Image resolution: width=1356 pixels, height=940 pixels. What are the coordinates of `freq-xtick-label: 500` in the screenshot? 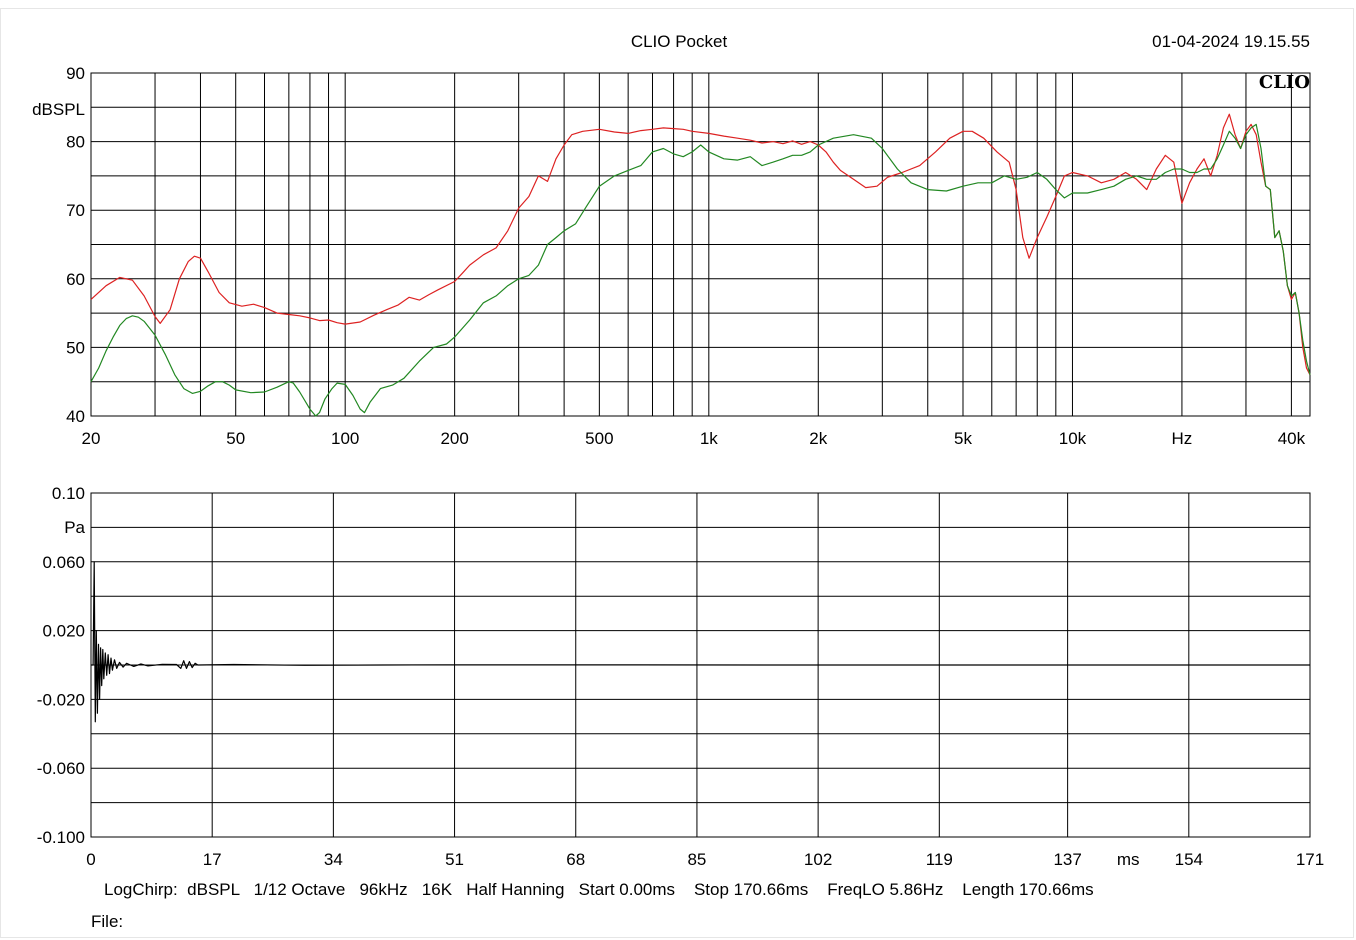 It's located at (599, 438).